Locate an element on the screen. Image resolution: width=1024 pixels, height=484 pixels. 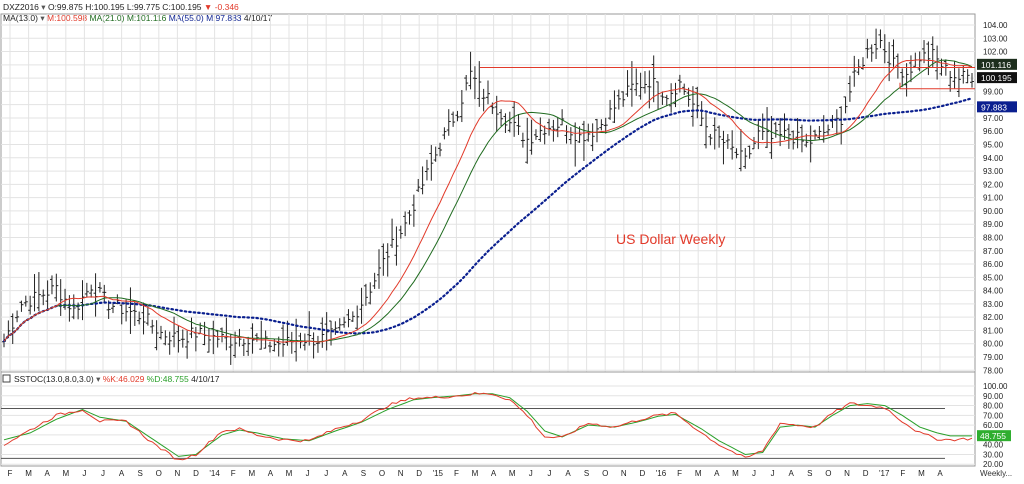
stoch-k-line is located at coordinates (488, 426).